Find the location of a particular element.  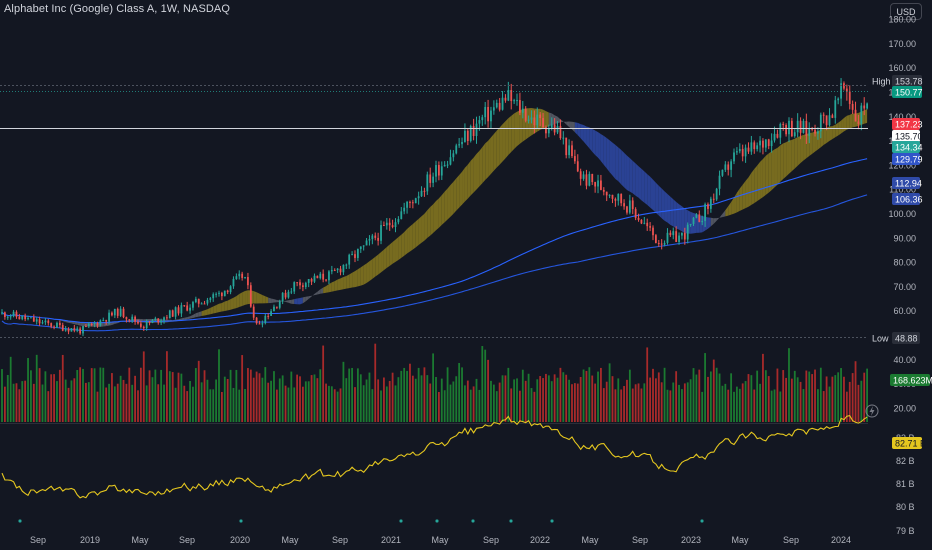

flash-icon is located at coordinates (872, 411).